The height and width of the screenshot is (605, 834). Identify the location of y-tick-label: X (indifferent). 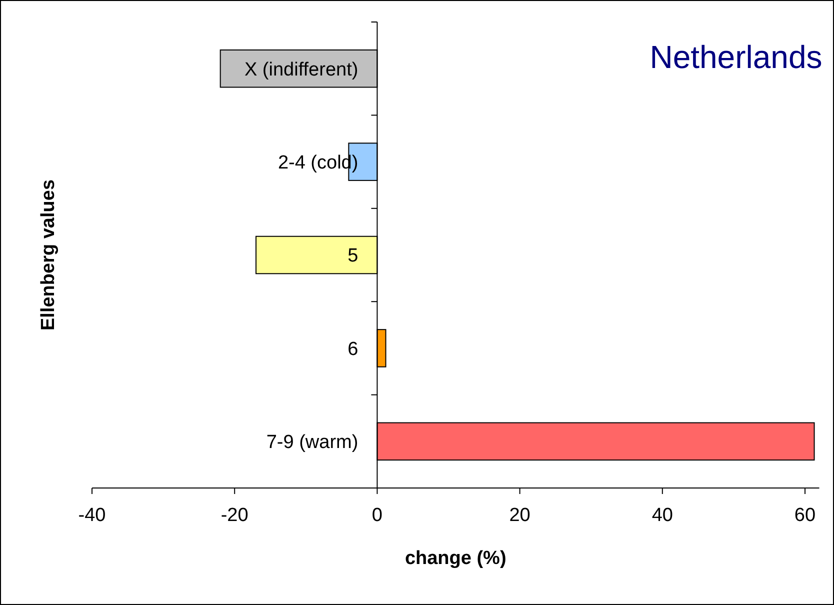
(301, 69).